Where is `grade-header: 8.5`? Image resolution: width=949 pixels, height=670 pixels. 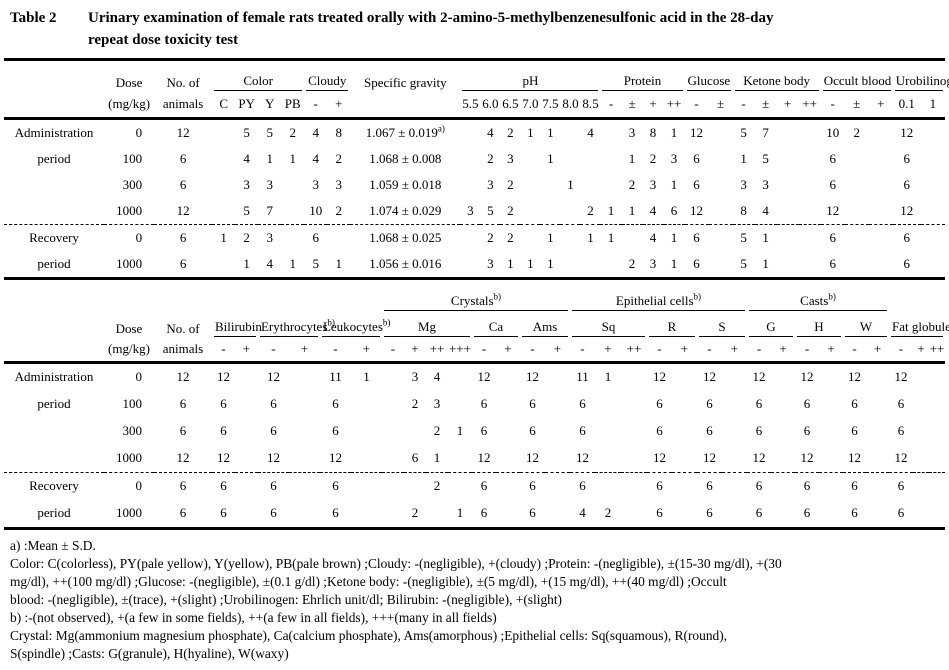 grade-header: 8.5 is located at coordinates (590, 103).